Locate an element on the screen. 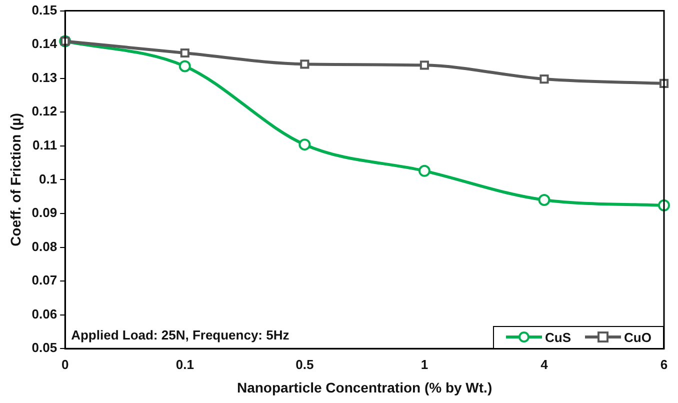  x-tick-label: 1 is located at coordinates (424, 364).